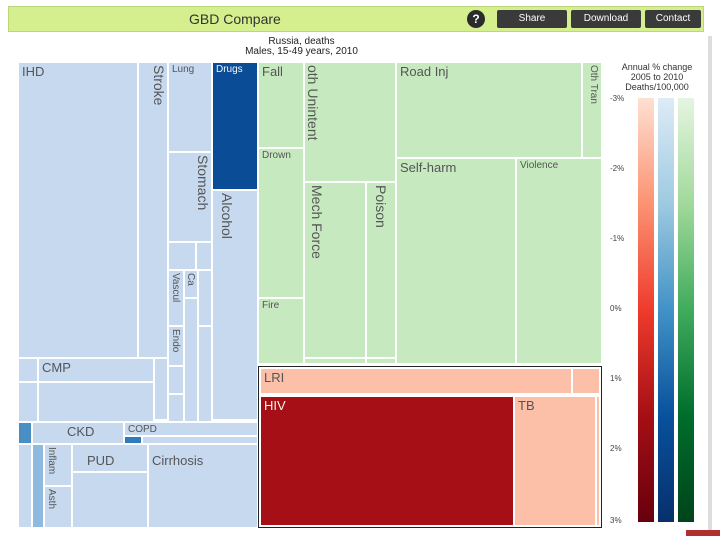  I want to click on top-toolbar: GBD Compare ? Share Download Contact, so click(356, 19).